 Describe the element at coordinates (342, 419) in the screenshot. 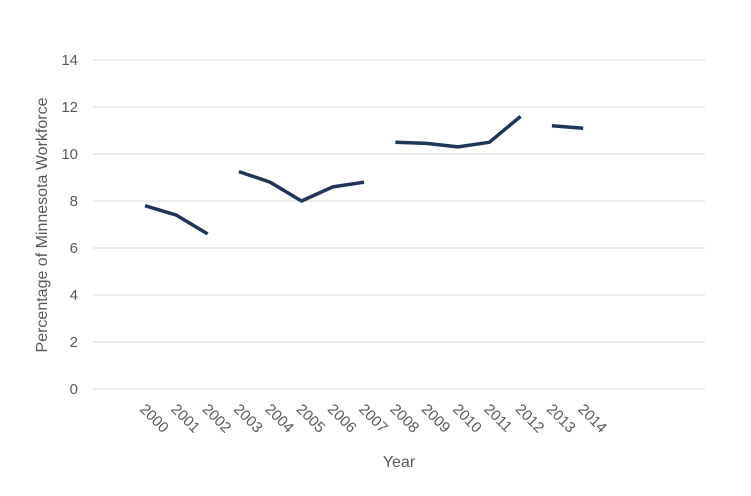

I see `x-tick-label: 2006` at that location.